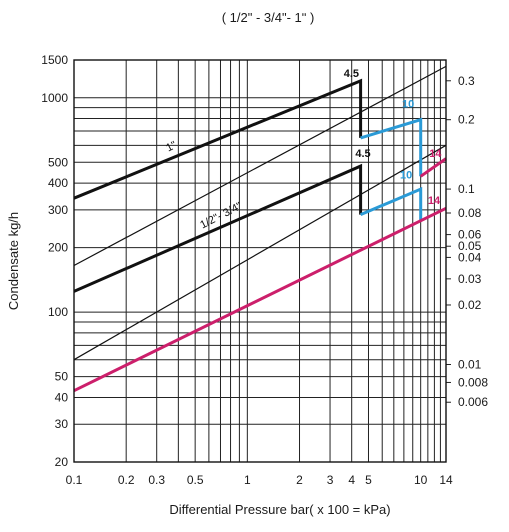  I want to click on y-tick-label: 500, so click(58, 162).